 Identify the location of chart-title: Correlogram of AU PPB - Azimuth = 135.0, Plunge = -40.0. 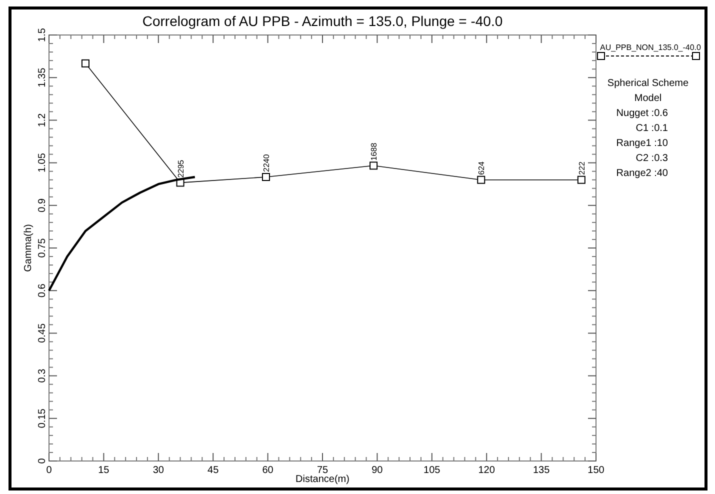
(322, 21).